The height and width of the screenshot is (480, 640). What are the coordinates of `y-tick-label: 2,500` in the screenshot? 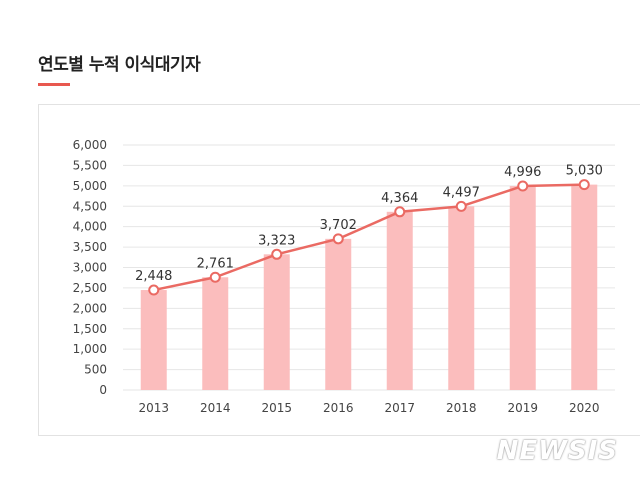 It's located at (90, 288).